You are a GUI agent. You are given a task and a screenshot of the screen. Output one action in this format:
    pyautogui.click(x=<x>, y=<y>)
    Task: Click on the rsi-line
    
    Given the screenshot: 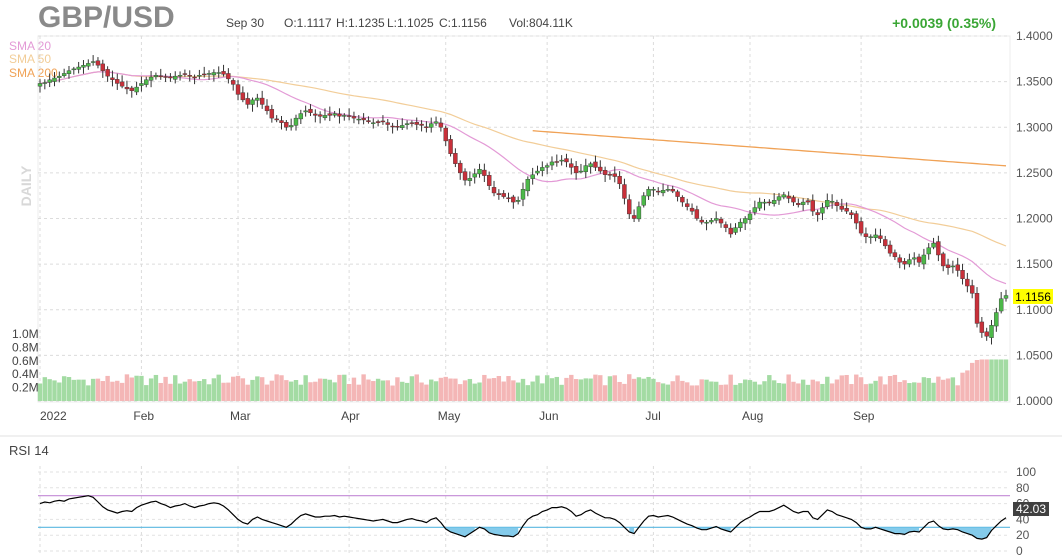 What is the action you would take?
    pyautogui.click(x=523, y=517)
    